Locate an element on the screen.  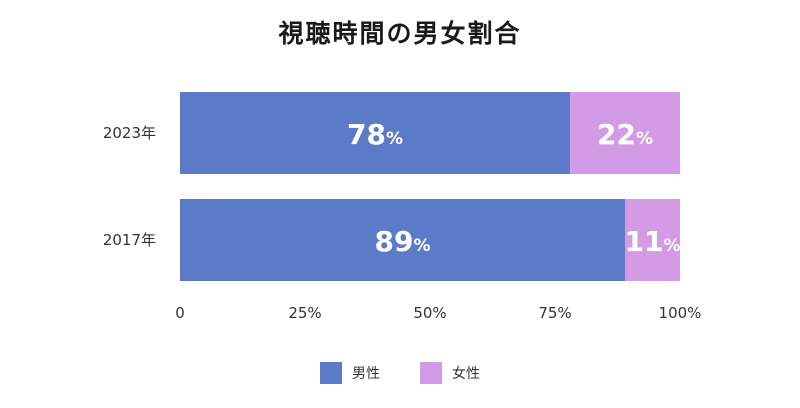
x-tick-label: 50% is located at coordinates (429, 313).